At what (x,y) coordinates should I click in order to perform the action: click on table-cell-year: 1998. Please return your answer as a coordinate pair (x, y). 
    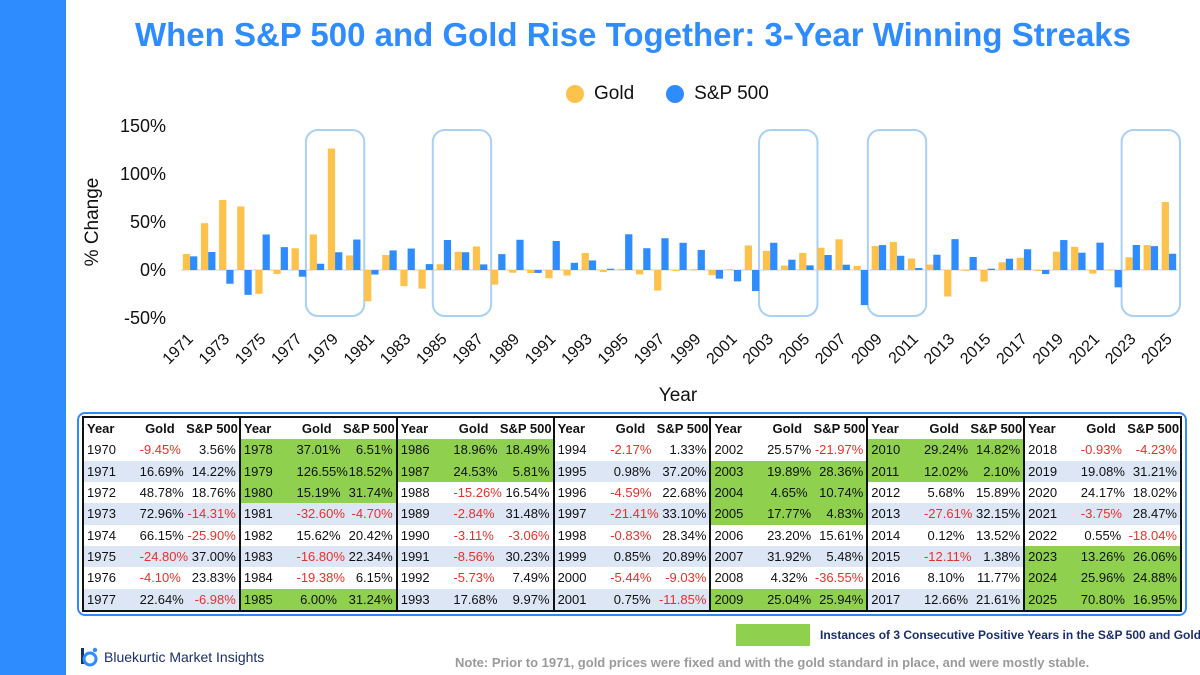
    Looking at the image, I should click on (572, 535).